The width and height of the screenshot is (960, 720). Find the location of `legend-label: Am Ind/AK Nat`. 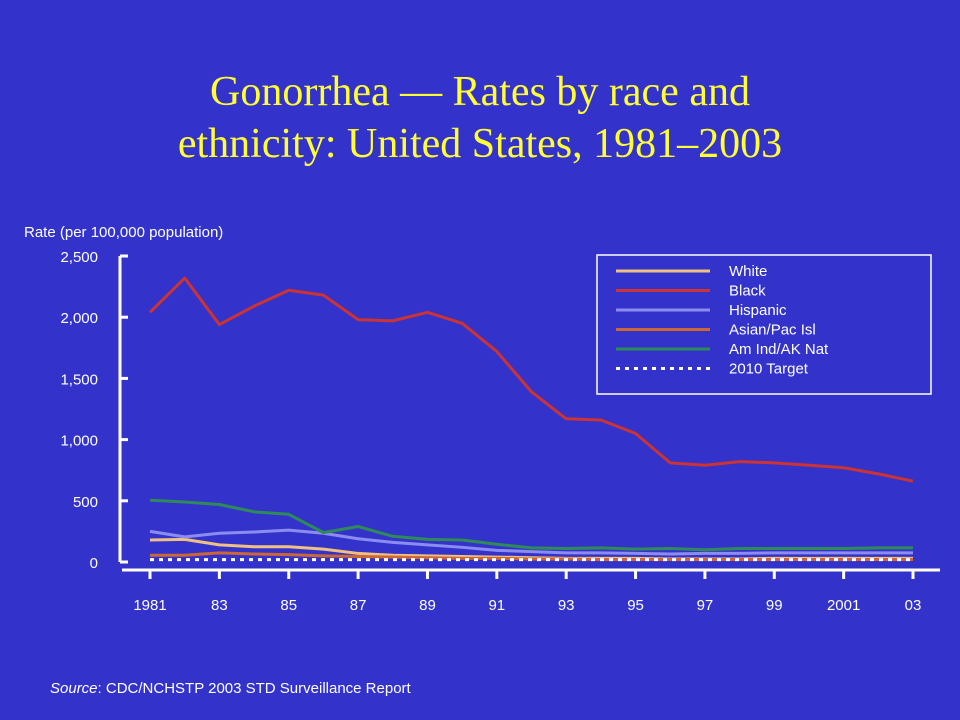

legend-label: Am Ind/AK Nat is located at coordinates (779, 349).